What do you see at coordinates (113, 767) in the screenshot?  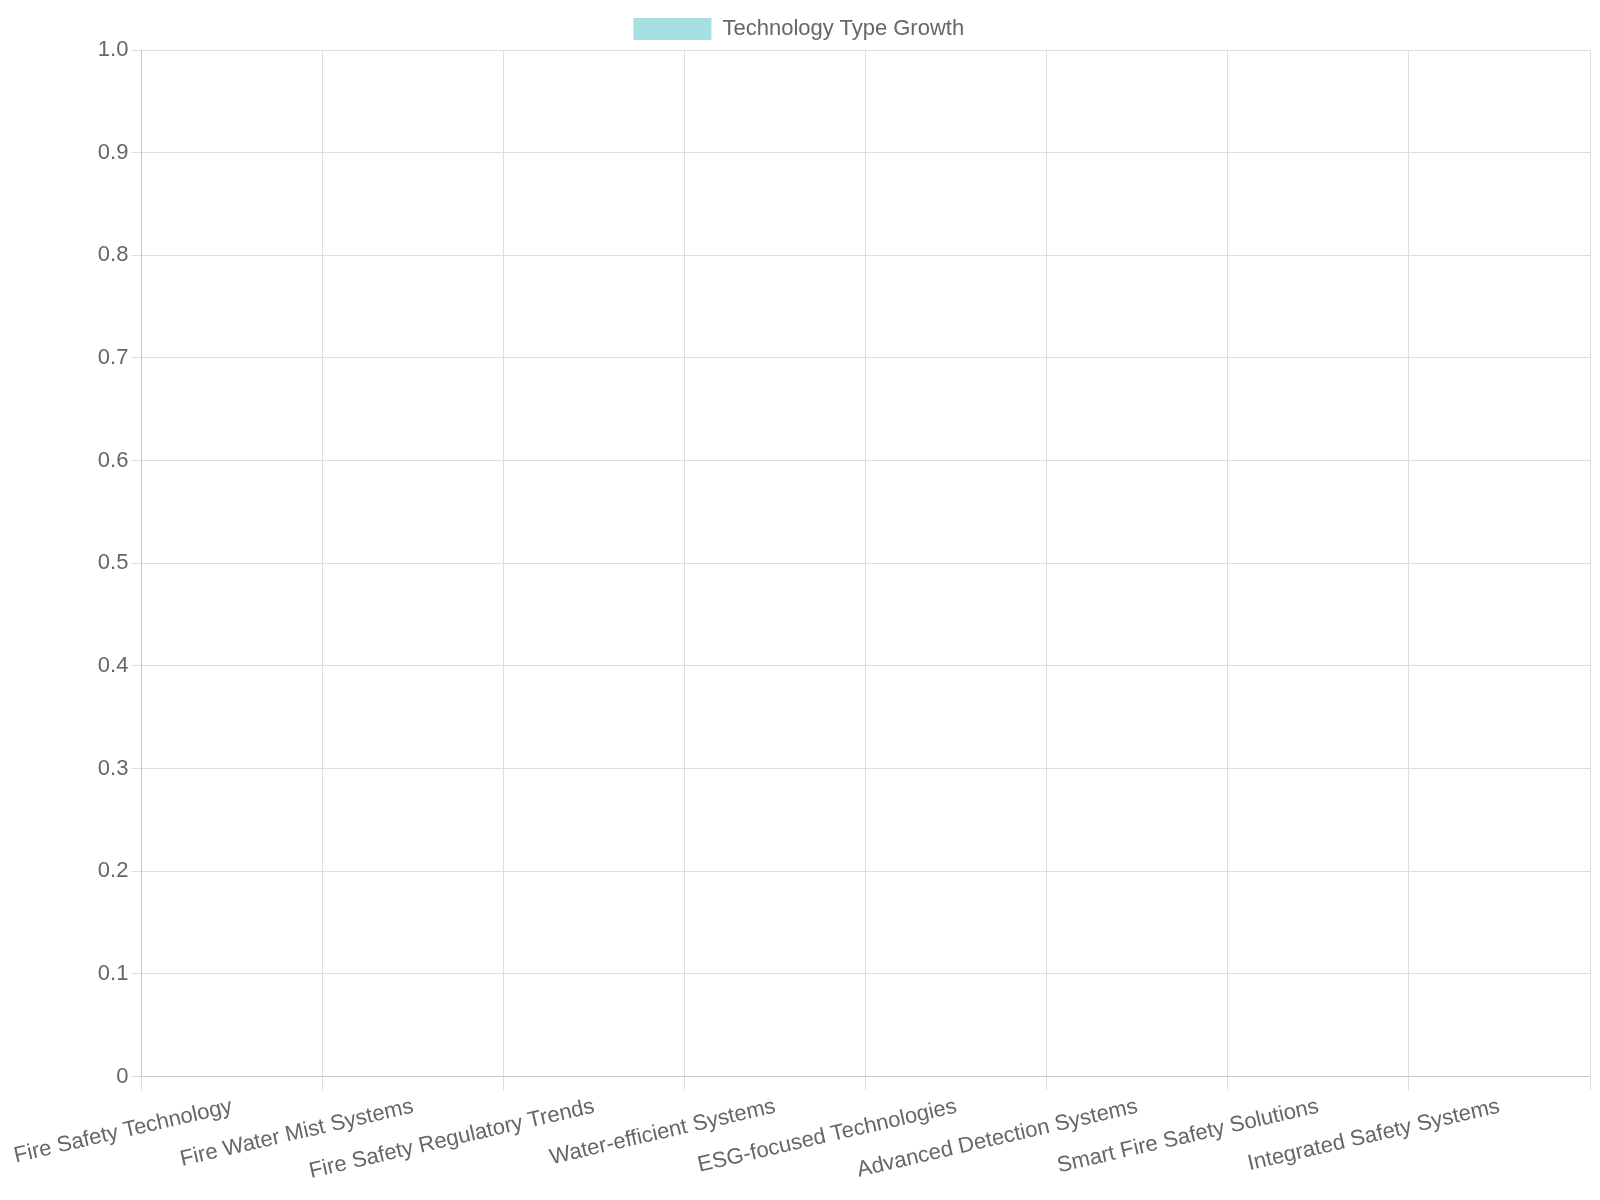 I see `y-tick-label: 0.3` at bounding box center [113, 767].